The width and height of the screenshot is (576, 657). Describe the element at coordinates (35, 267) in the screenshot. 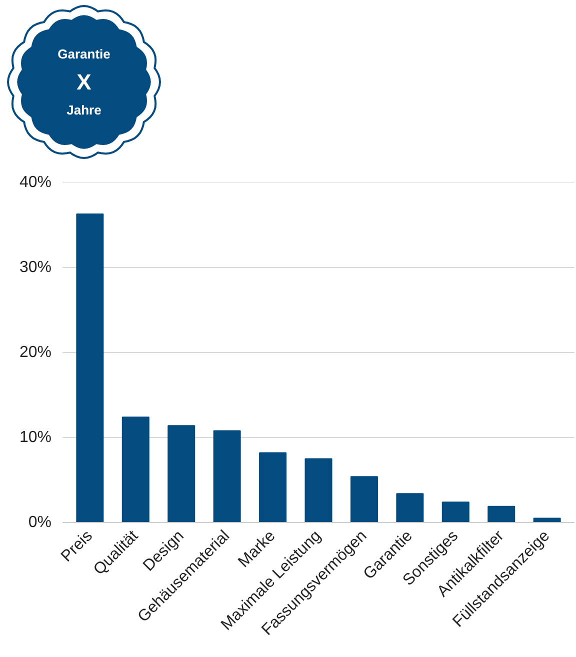

I see `y-tick-label: 30%` at that location.